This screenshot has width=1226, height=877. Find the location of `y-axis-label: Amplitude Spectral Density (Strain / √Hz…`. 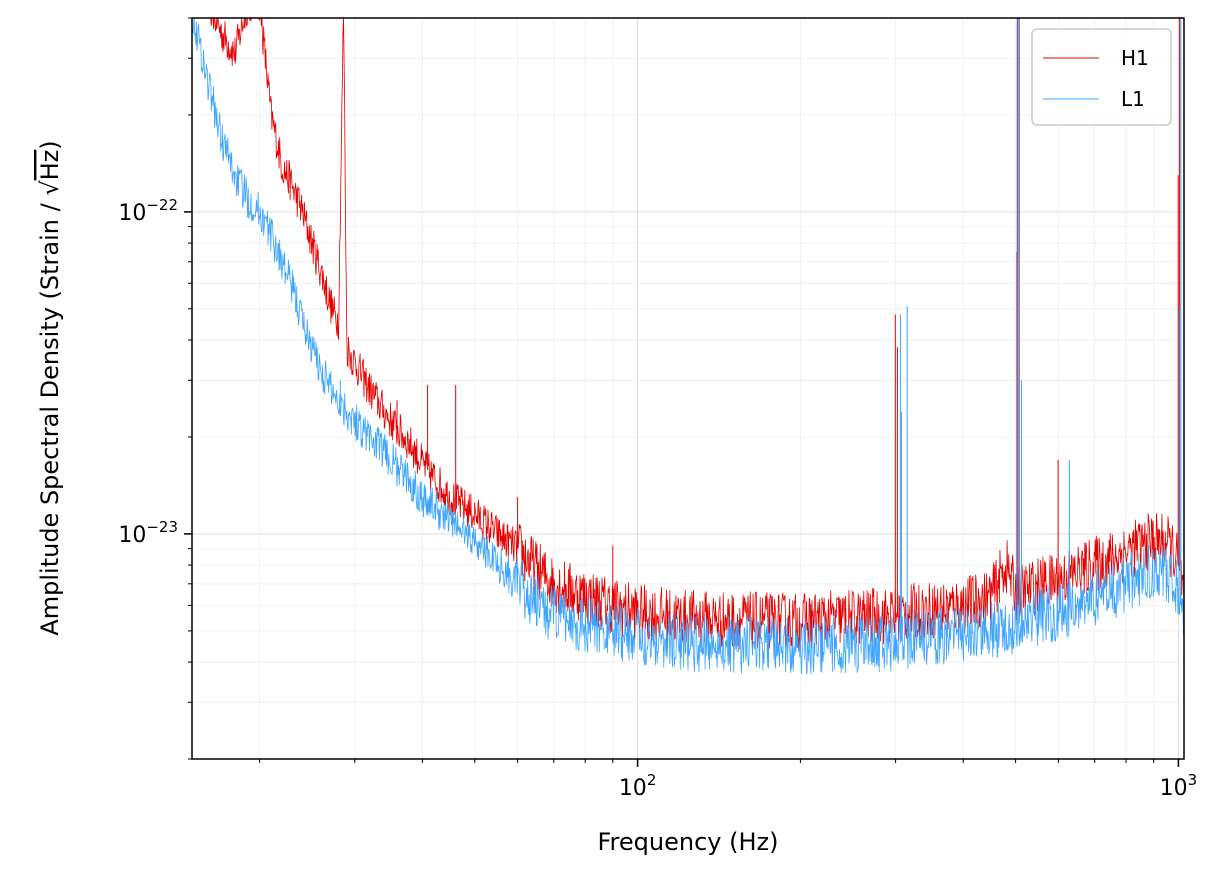

y-axis-label: Amplitude Spectral Density (Strain / √Hz… is located at coordinates (50, 387).